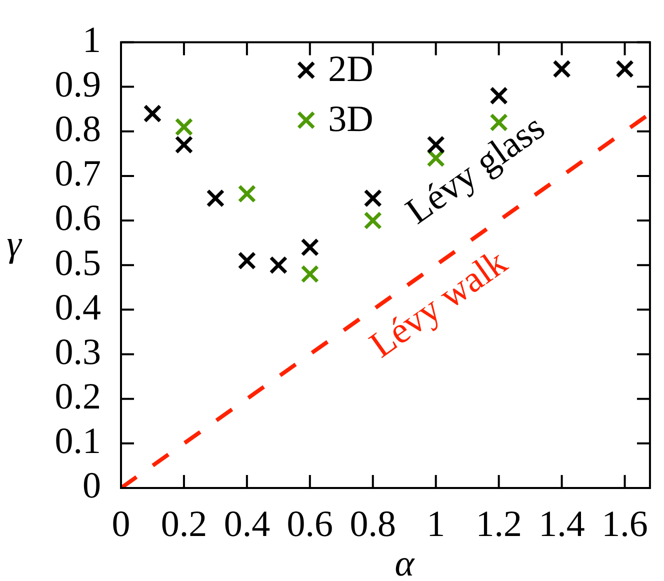 This screenshot has height=581, width=664. What do you see at coordinates (310, 524) in the screenshot?
I see `x-tick-label: 0.6` at bounding box center [310, 524].